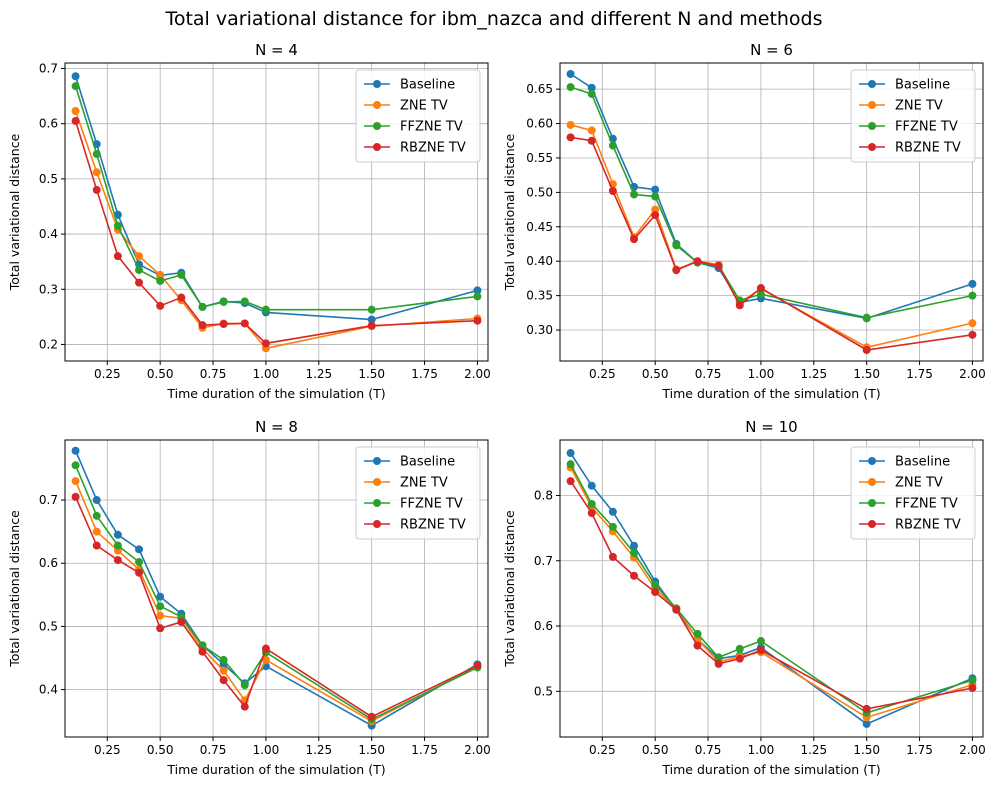 The image size is (989, 788). What do you see at coordinates (431, 504) in the screenshot?
I see `legend-label: FFZNE TV` at bounding box center [431, 504].